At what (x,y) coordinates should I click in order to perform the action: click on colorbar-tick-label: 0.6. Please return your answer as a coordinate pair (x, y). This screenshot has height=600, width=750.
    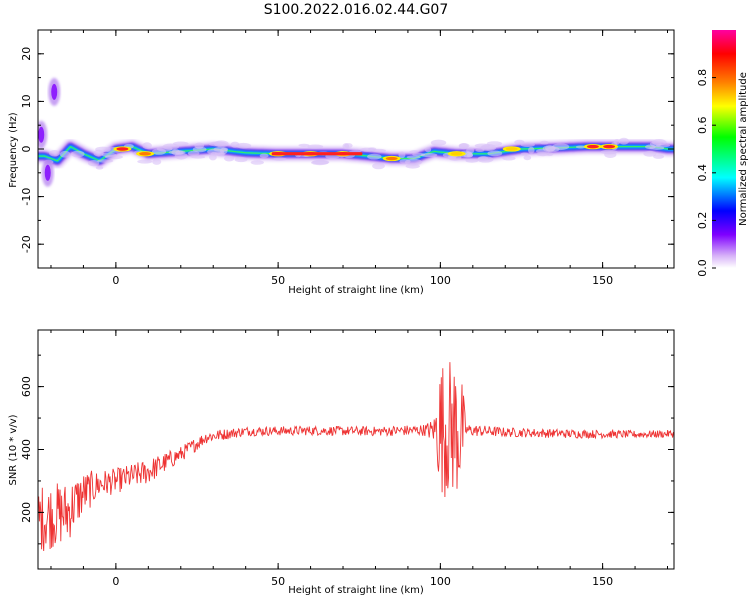
    Looking at the image, I should click on (702, 125).